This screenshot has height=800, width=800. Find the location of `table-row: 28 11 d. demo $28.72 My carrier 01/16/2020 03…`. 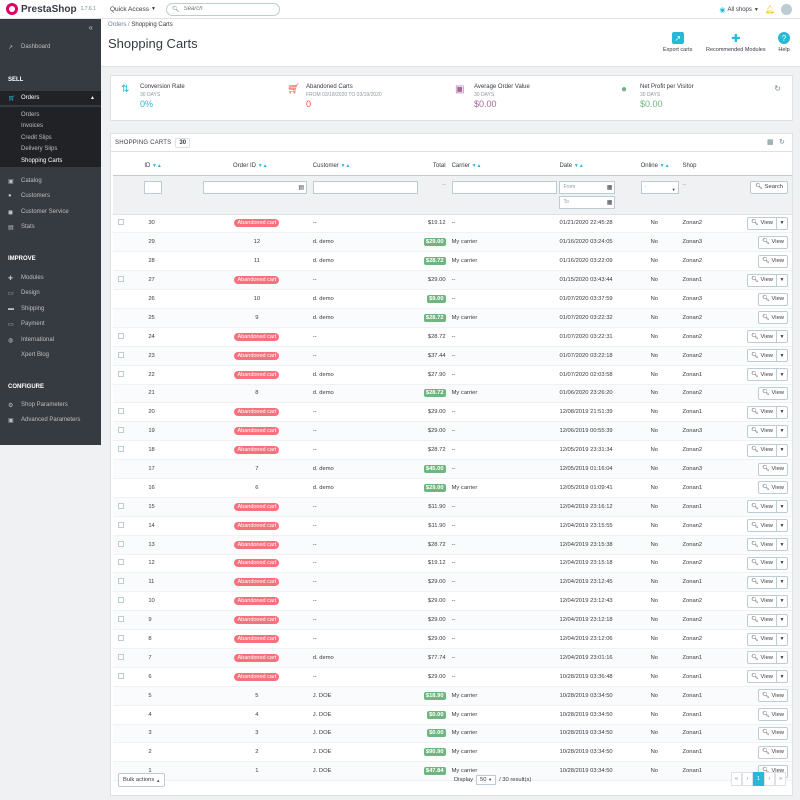

table-row: 28 11 d. demo $28.72 My carrier 01/16/2020 03… is located at coordinates (452, 261).